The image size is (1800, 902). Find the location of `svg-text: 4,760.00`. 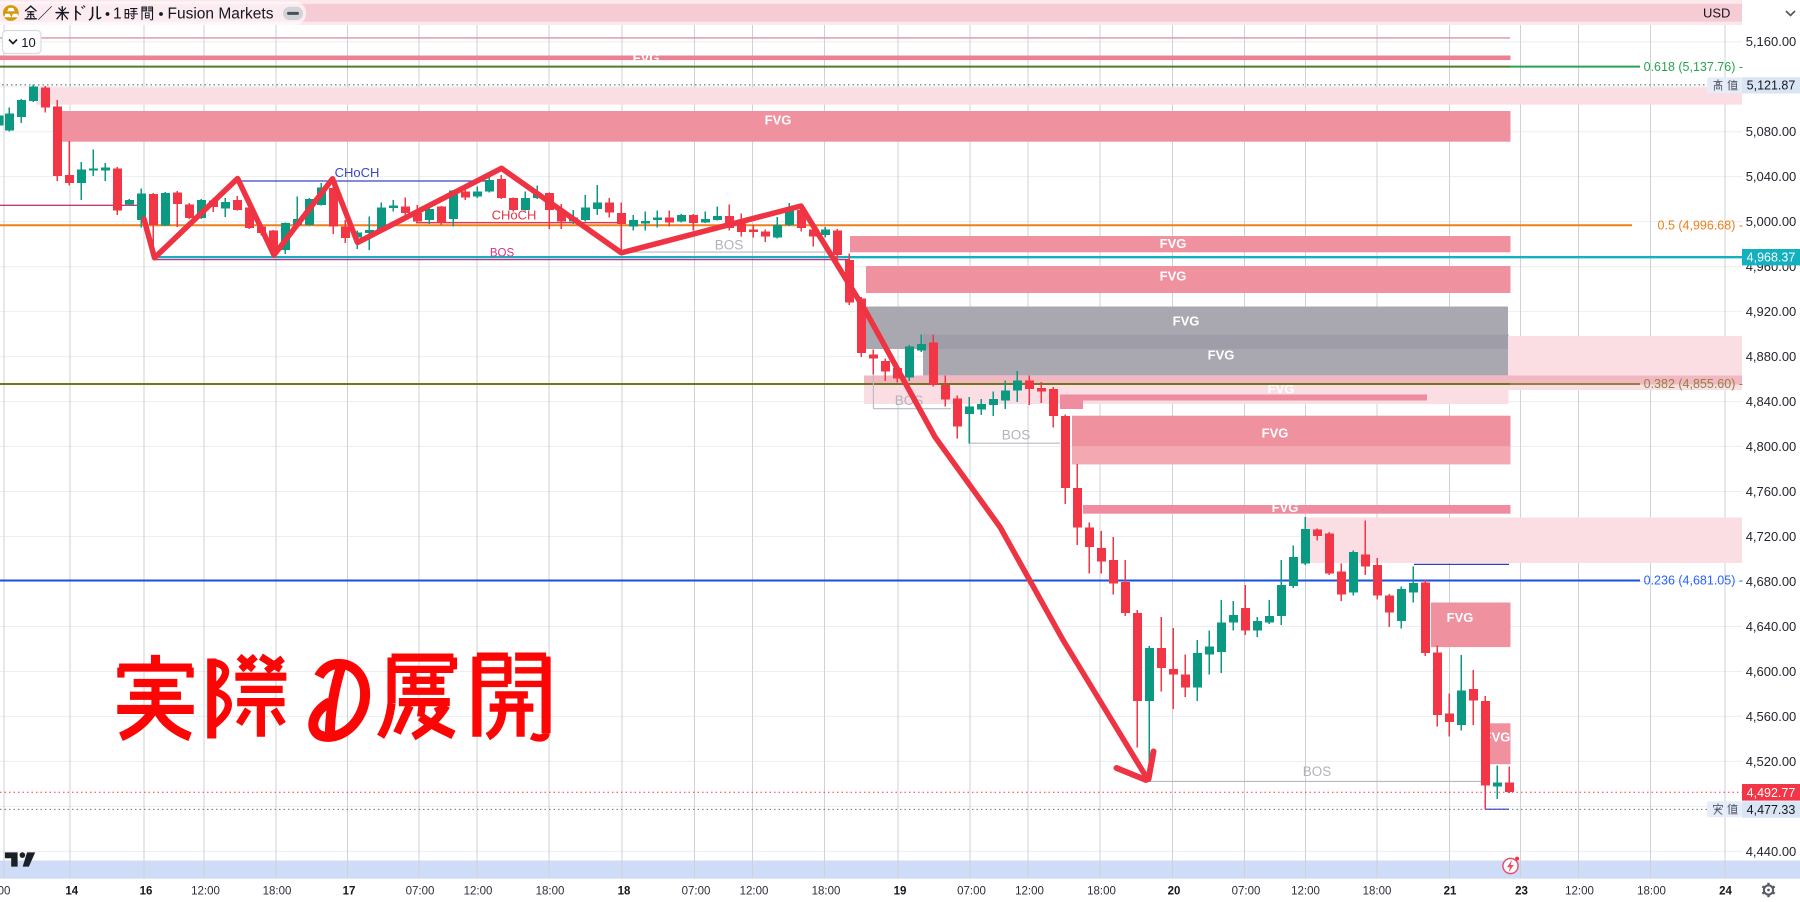

svg-text: 4,760.00 is located at coordinates (1771, 491).